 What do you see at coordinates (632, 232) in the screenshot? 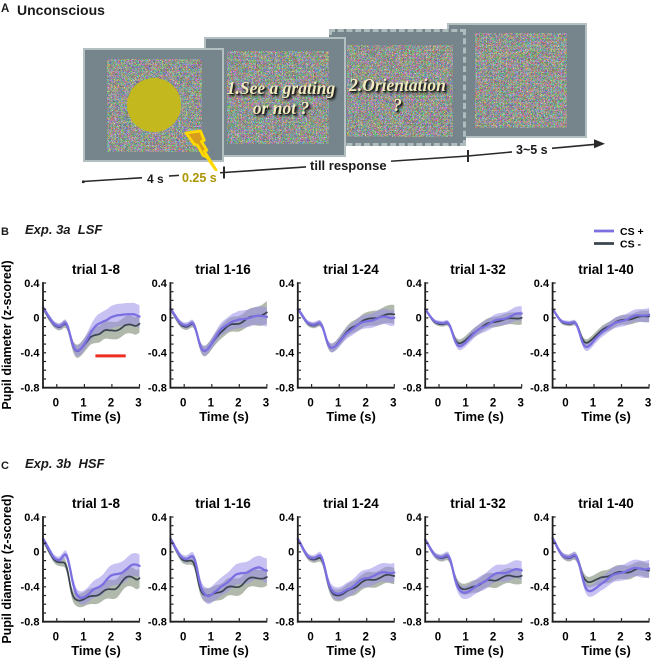
I see `svg-text: CS +` at bounding box center [632, 232].